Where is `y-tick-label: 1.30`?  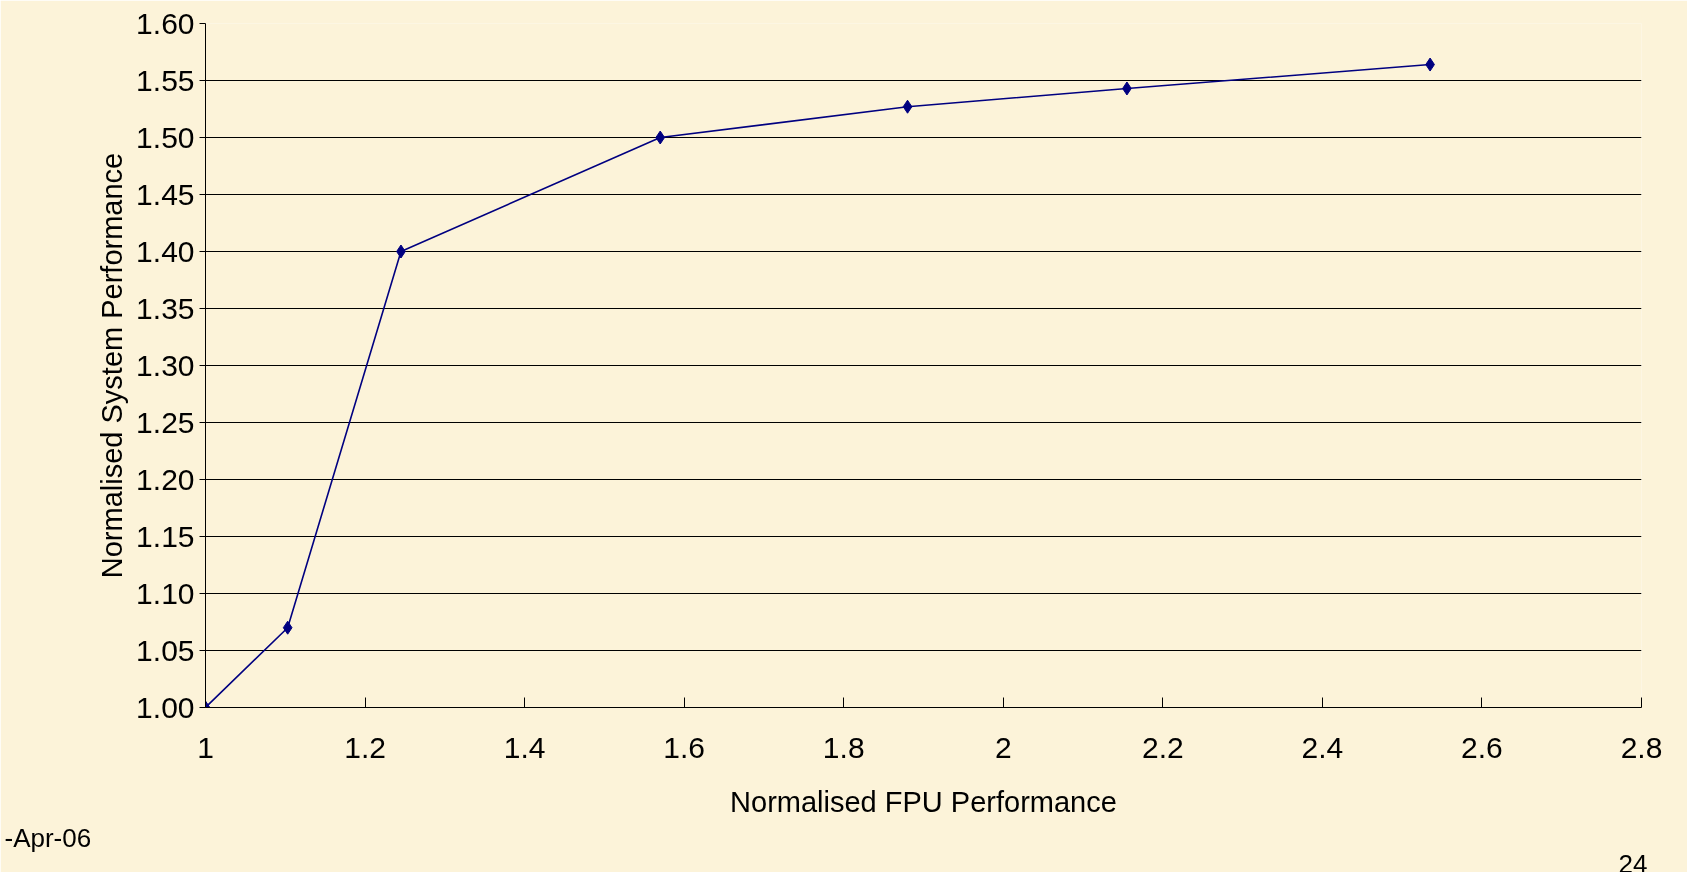
y-tick-label: 1.30 is located at coordinates (165, 365).